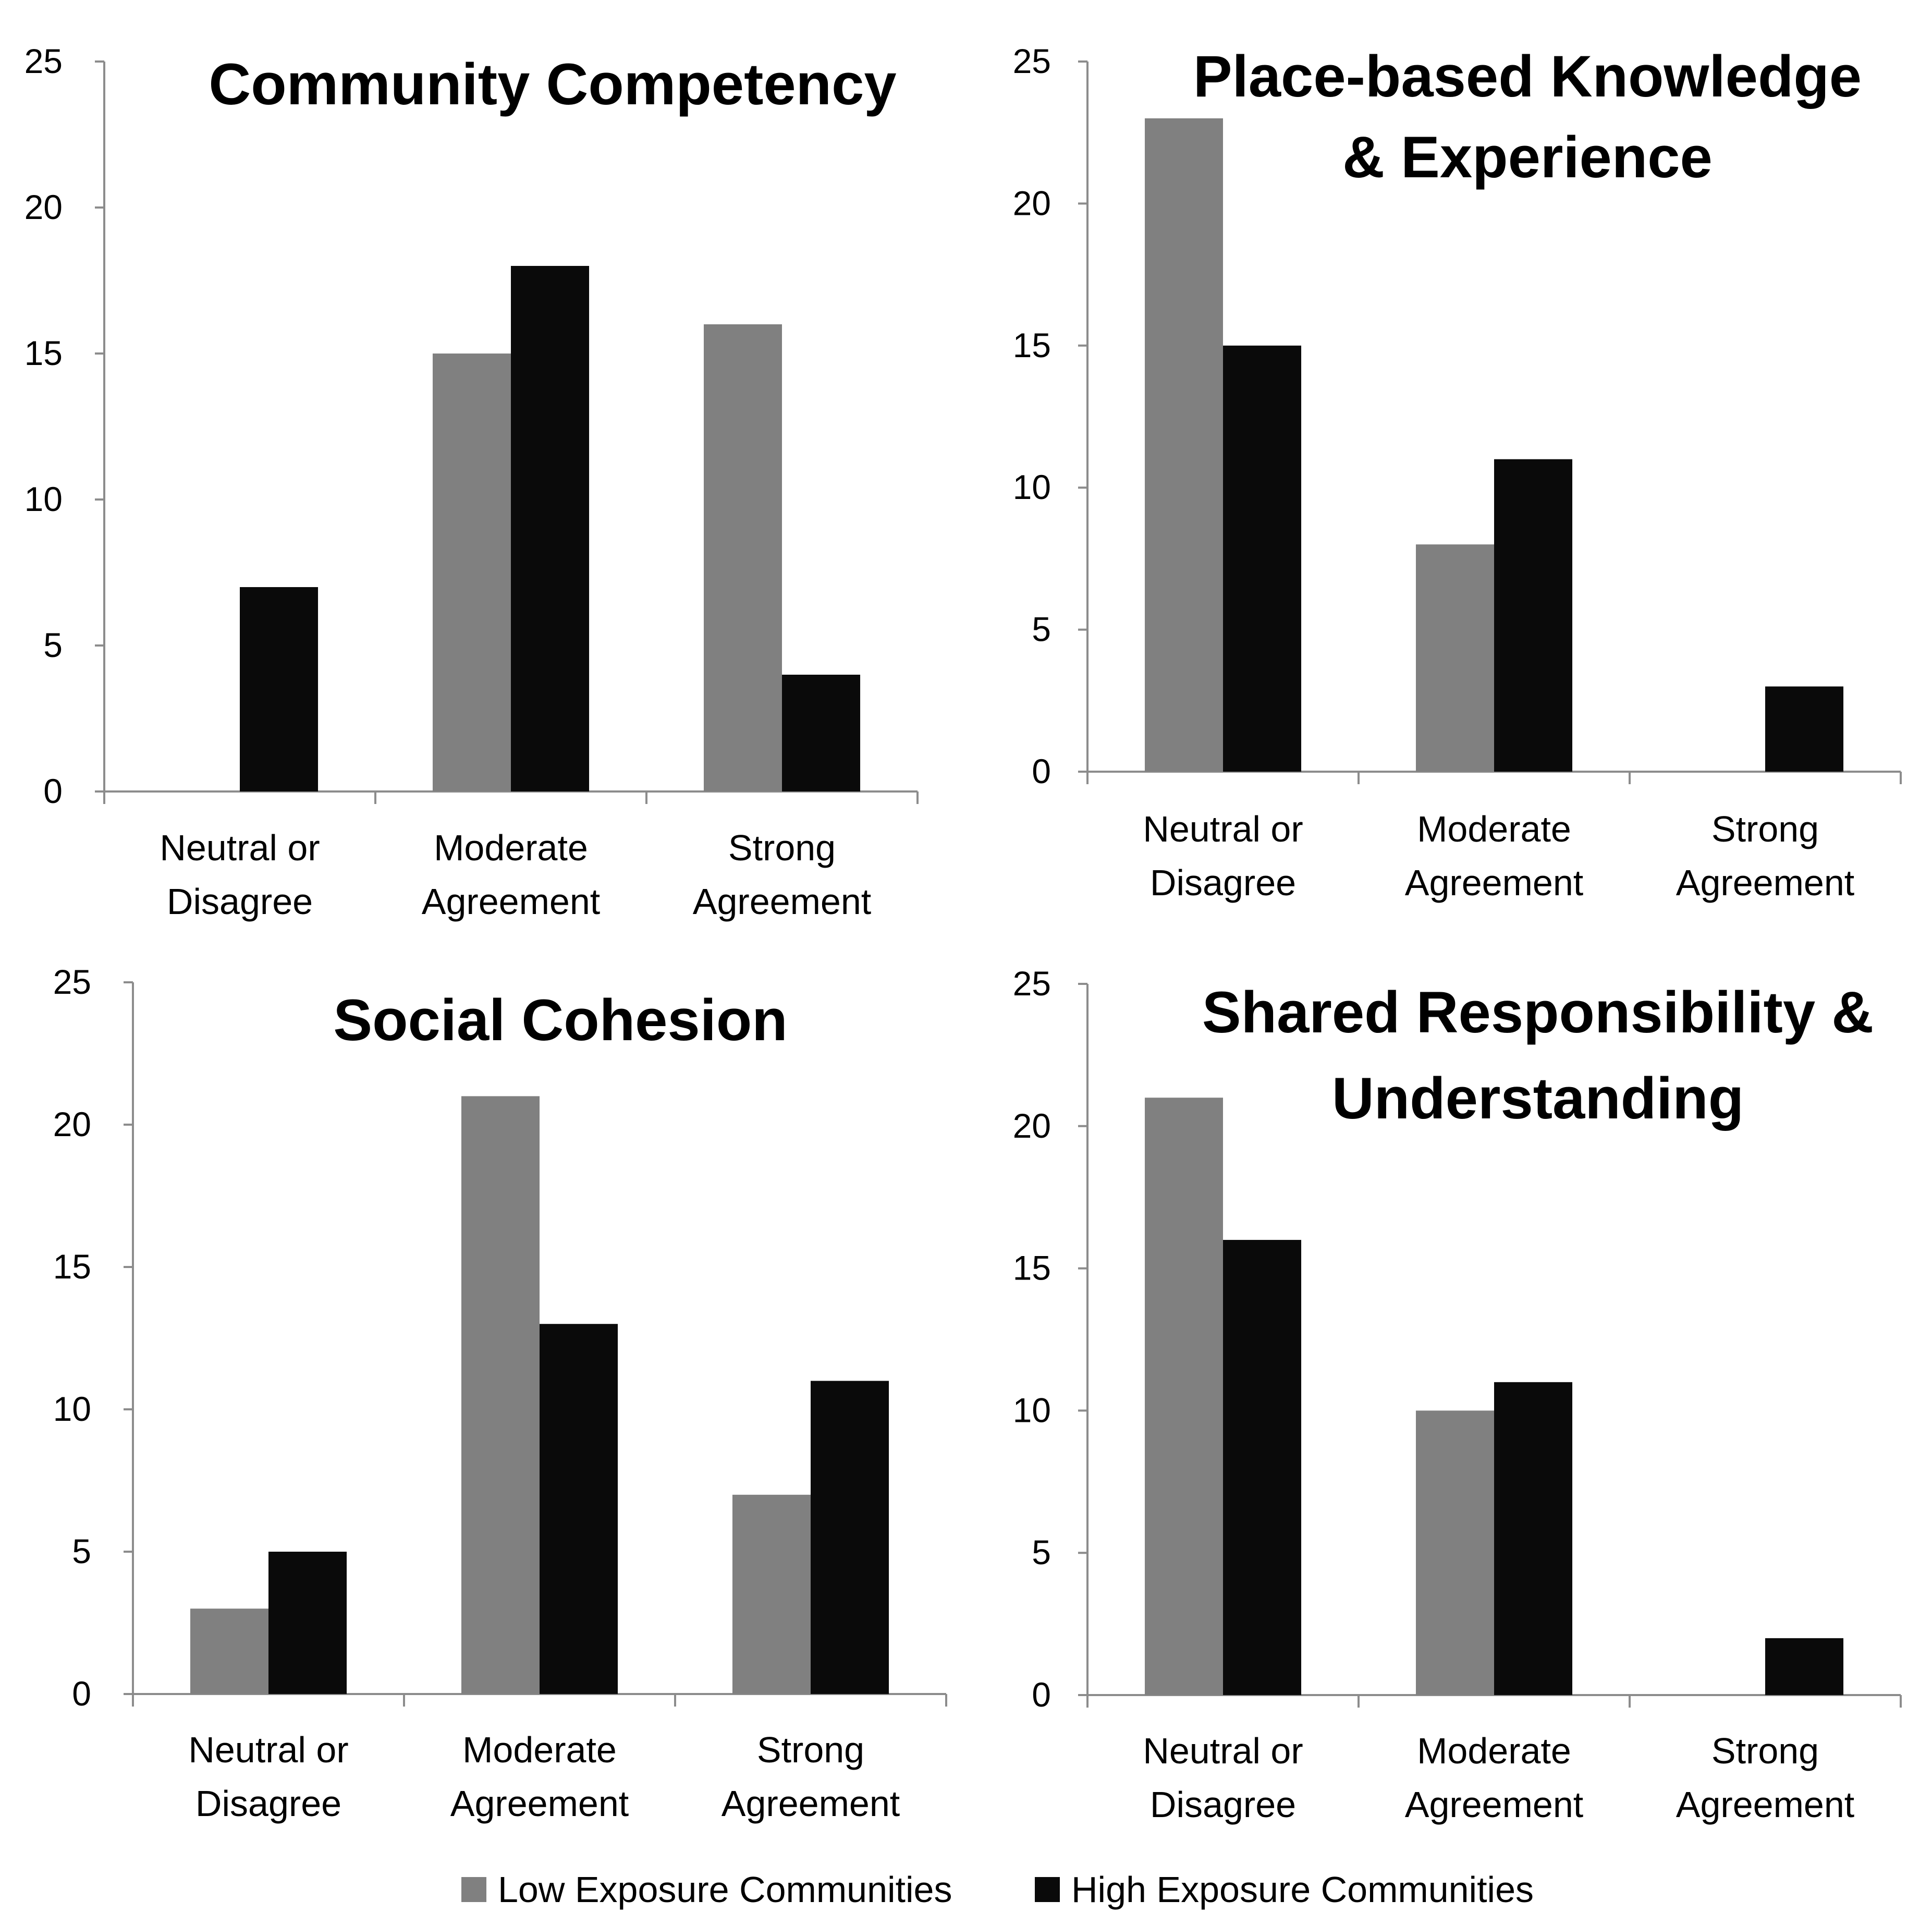  What do you see at coordinates (553, 84) in the screenshot?
I see `chart-title: Community Competency` at bounding box center [553, 84].